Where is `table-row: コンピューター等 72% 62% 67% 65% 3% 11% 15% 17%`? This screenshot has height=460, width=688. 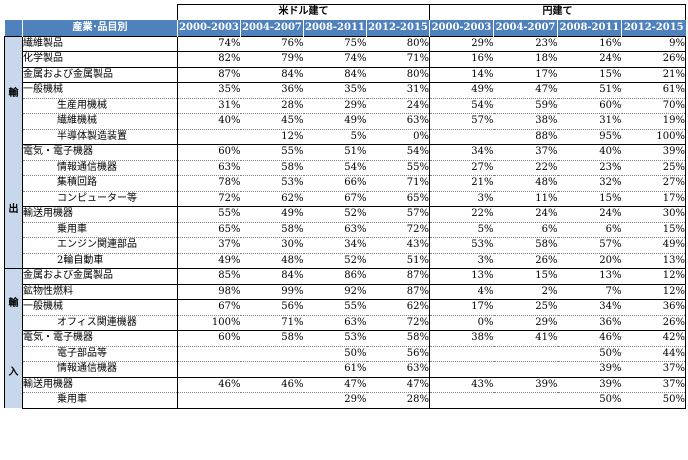 table-row: コンピューター等 72% 62% 67% 65% 3% 11% 15% 17% is located at coordinates (345, 198).